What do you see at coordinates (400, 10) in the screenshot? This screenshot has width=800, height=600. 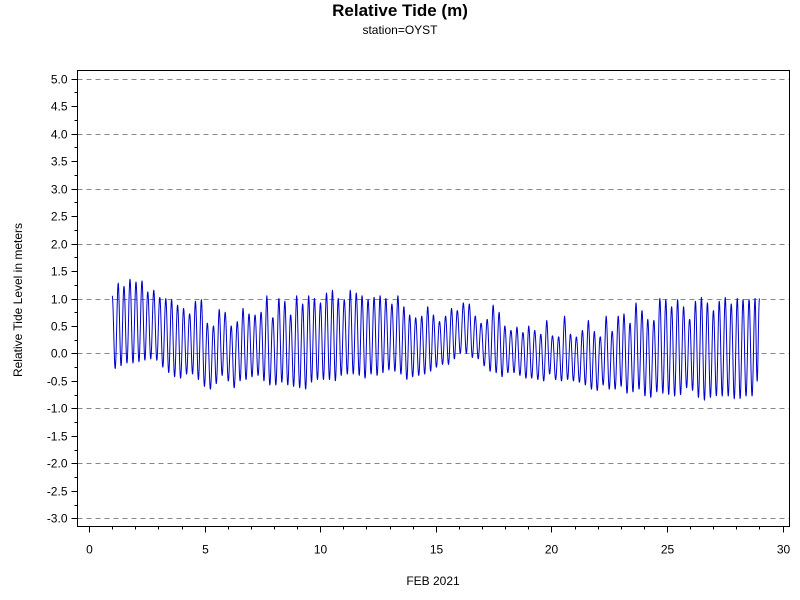 I see `chart-title: Relative Tide (m)` at bounding box center [400, 10].